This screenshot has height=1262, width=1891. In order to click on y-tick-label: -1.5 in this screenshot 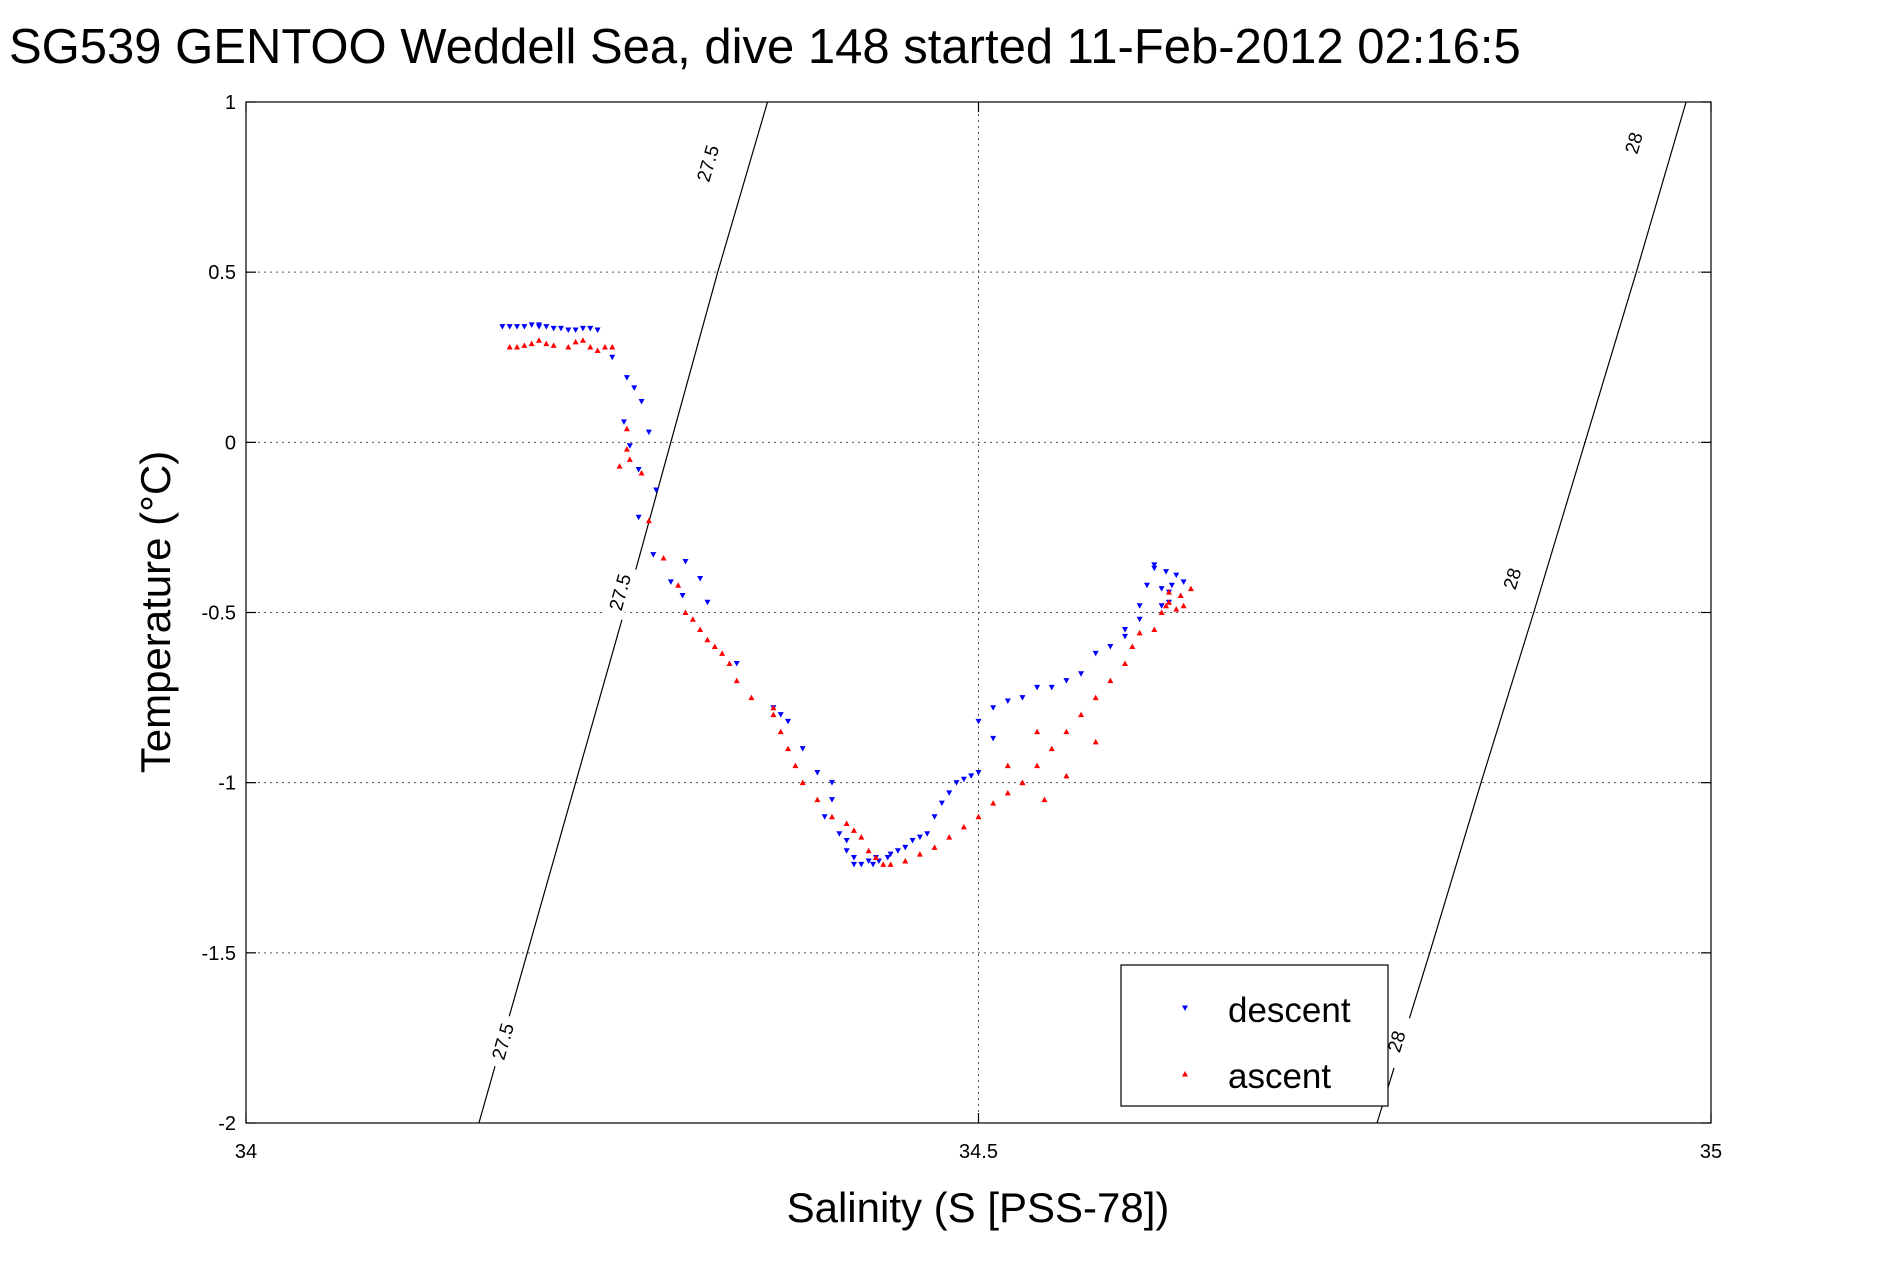, I will do `click(219, 954)`.